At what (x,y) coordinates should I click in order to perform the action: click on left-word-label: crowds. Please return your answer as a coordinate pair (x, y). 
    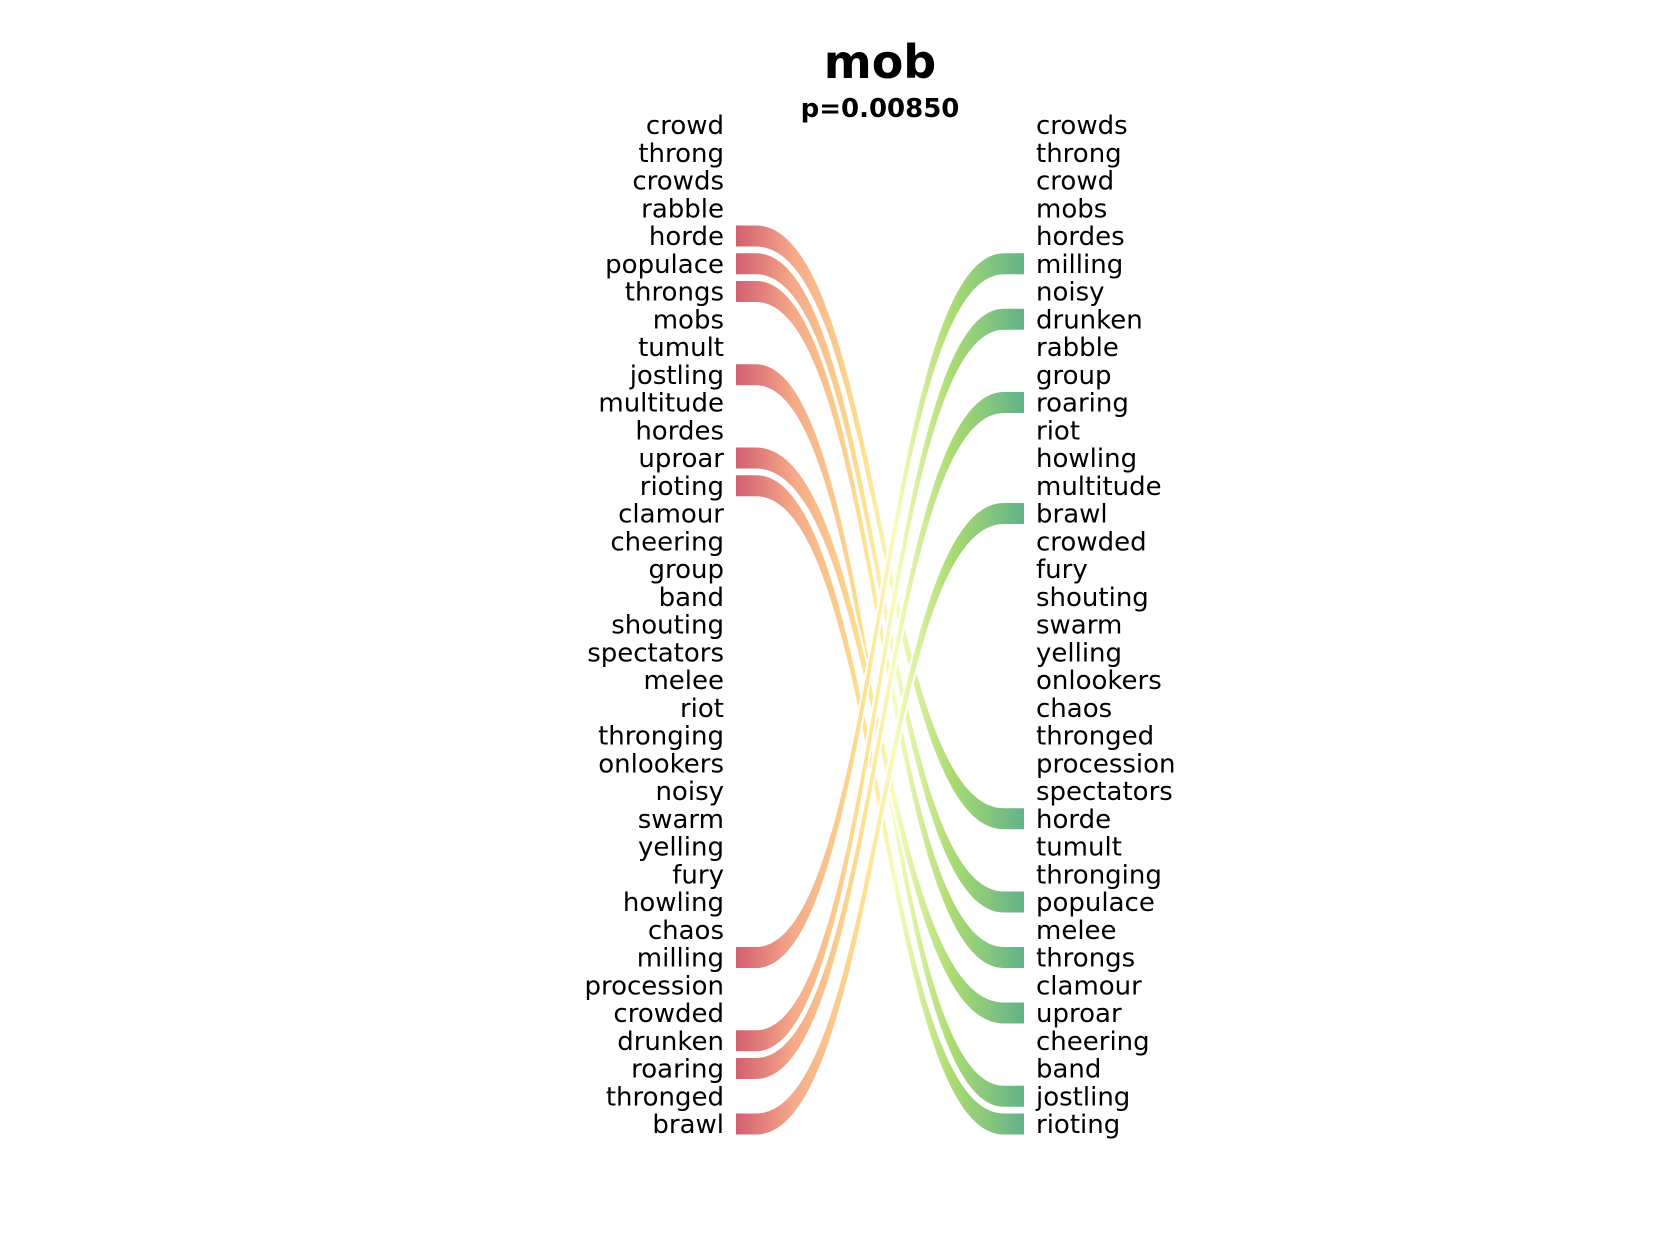
    Looking at the image, I should click on (678, 182).